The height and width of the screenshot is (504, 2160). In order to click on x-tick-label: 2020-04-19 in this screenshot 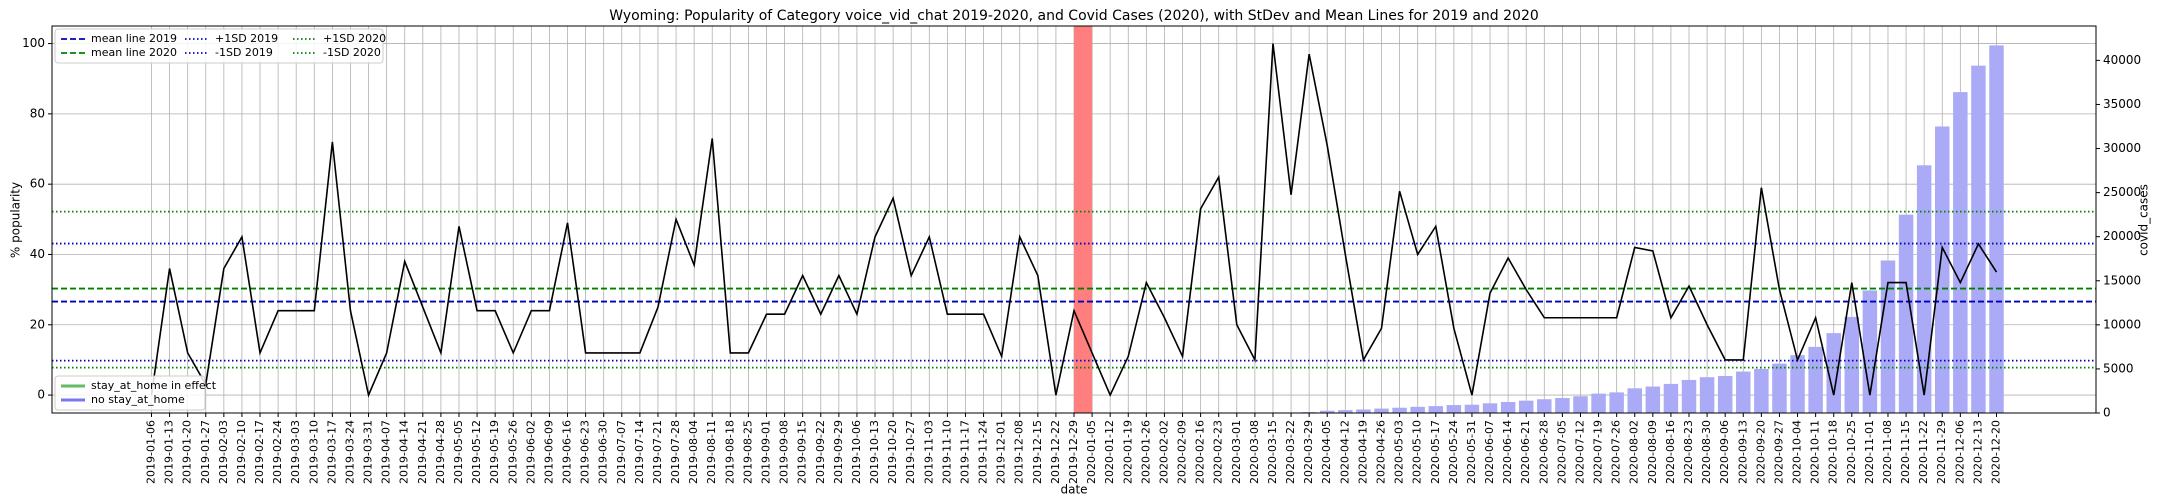, I will do `click(1362, 452)`.